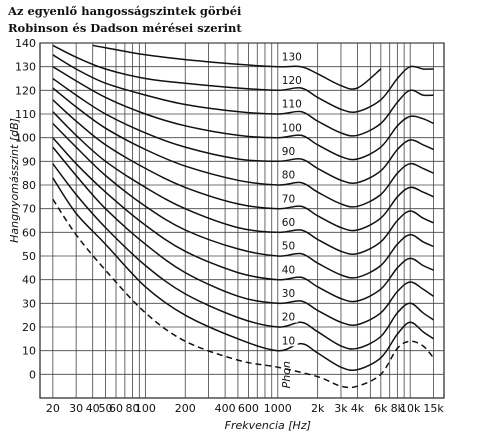  What do you see at coordinates (268, 425) in the screenshot?
I see `x-axis-label: Frekvencia [Hz]` at bounding box center [268, 425].